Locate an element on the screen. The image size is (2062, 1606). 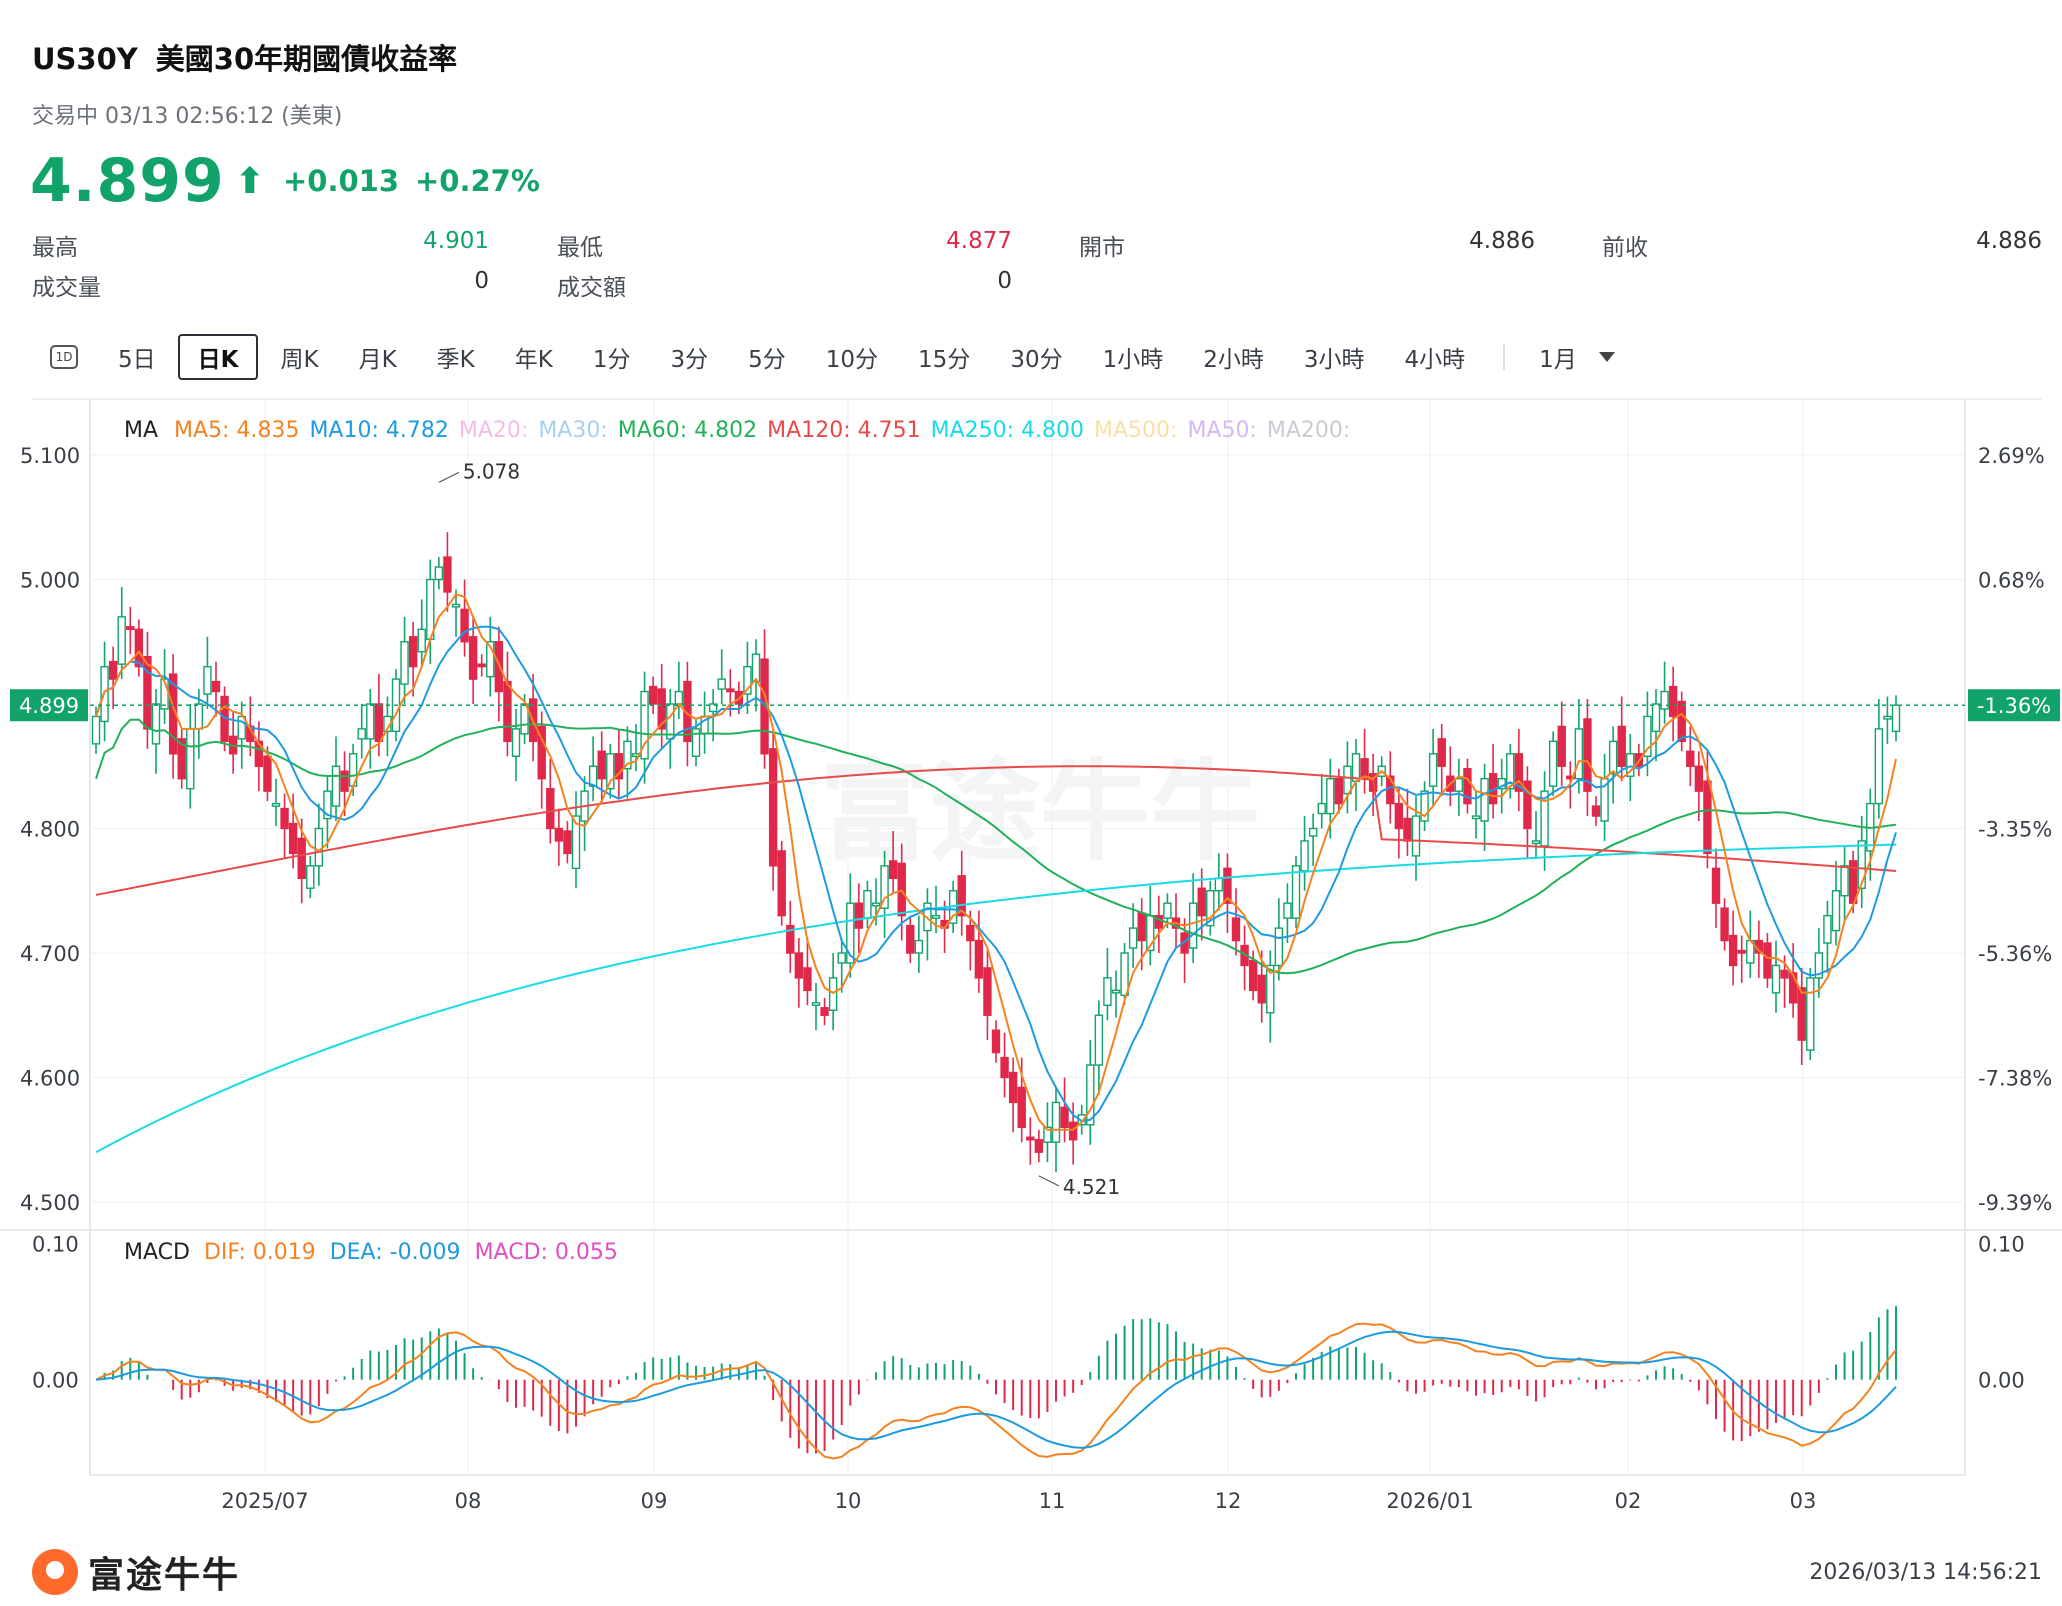
tab-5d: 5日 is located at coordinates (137, 360).